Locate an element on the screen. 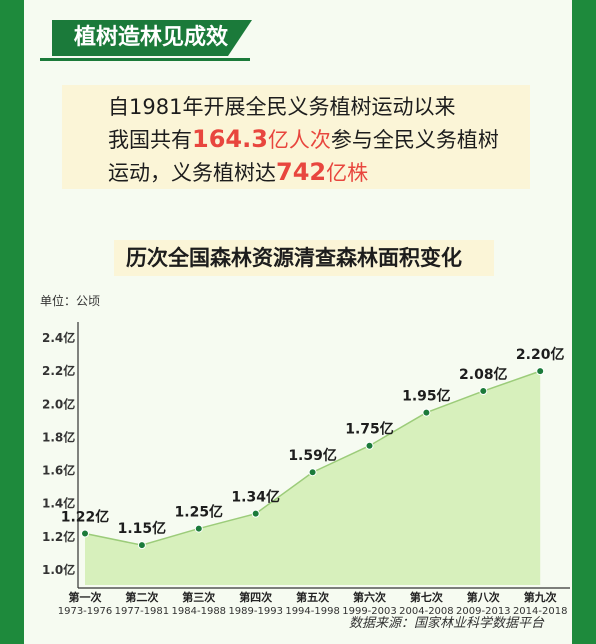 This screenshot has width=596, height=644. summary-line-2-pre: 我国共有 is located at coordinates (150, 140).